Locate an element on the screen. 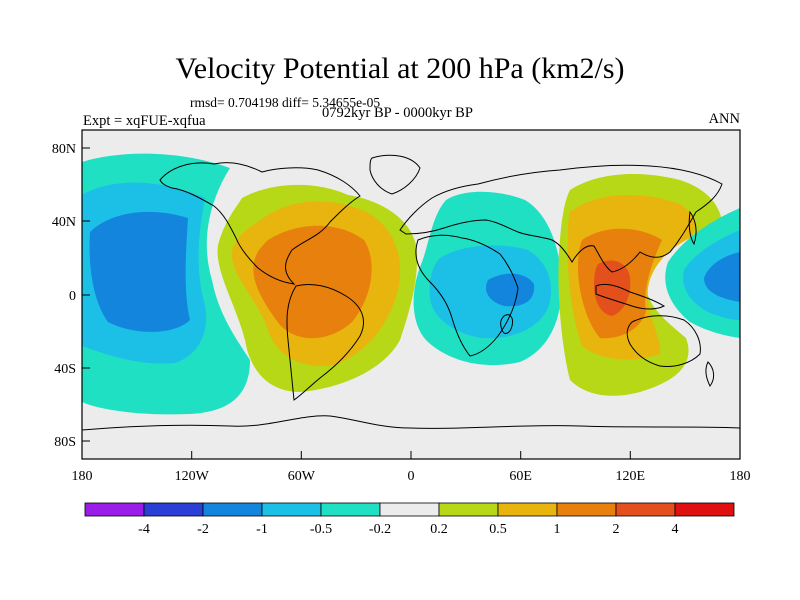 This screenshot has width=800, height=600. pacific-negative-inner is located at coordinates (139, 271).